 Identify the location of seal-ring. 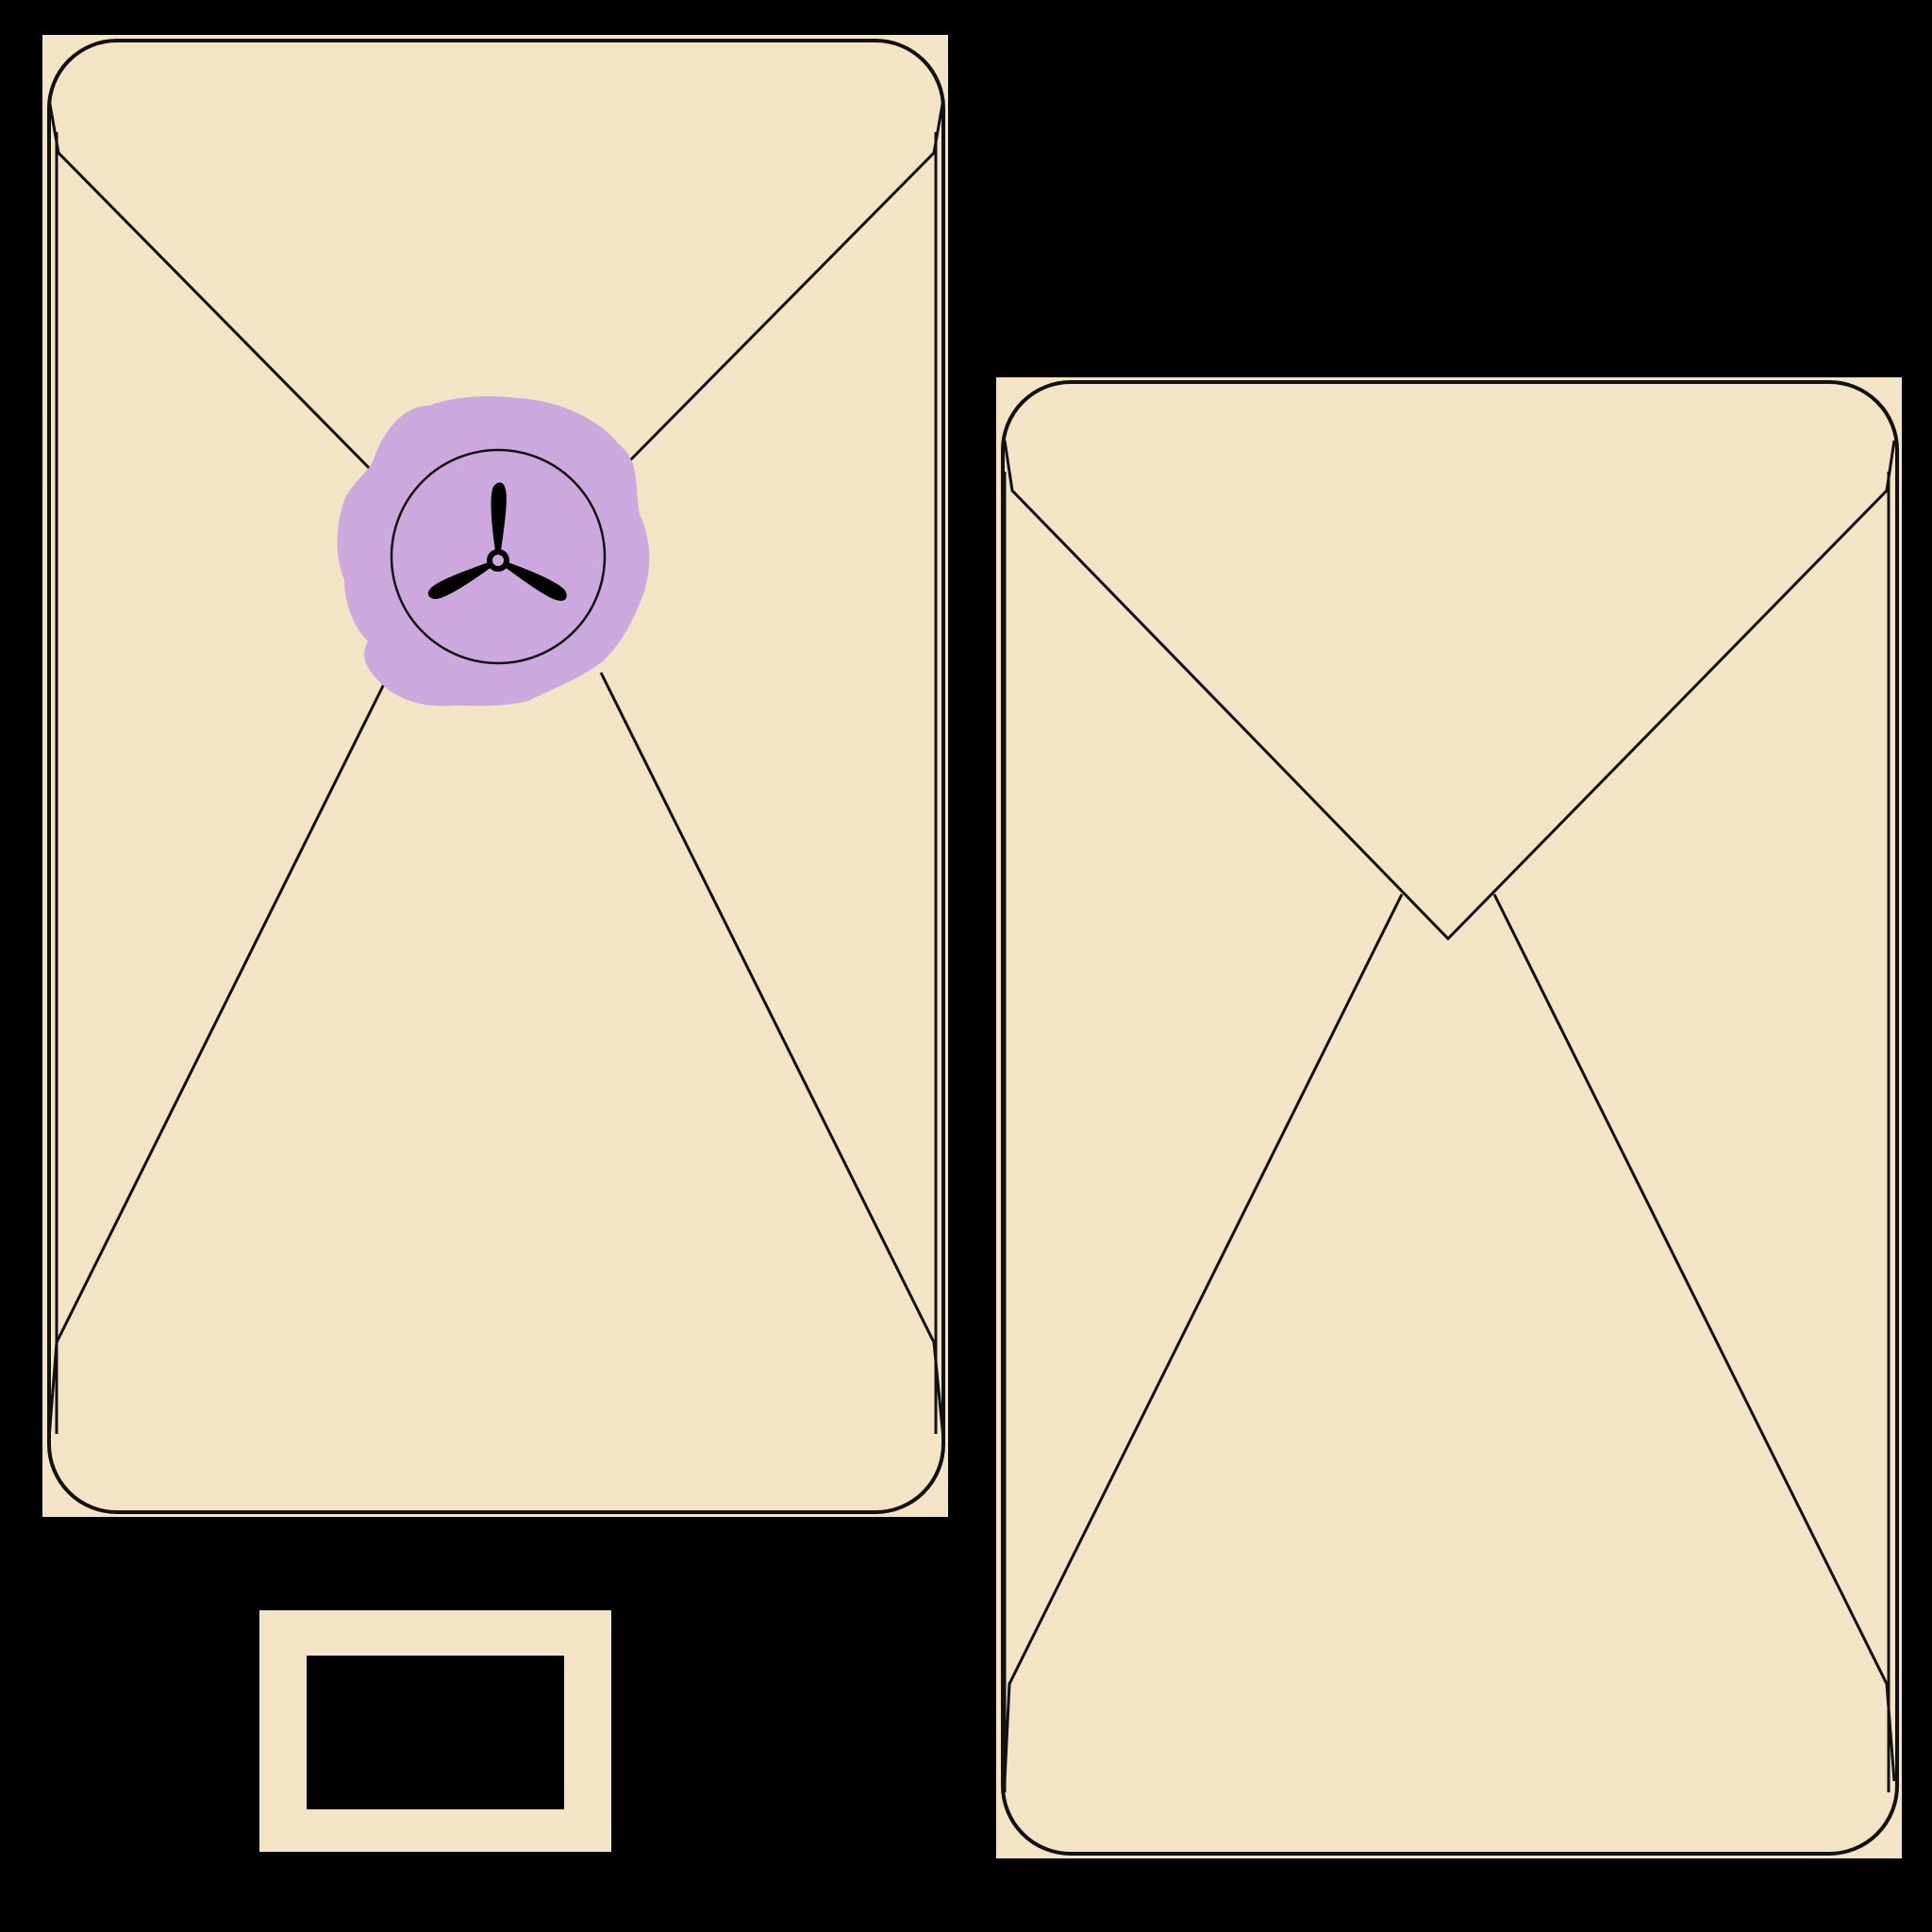
(499, 556).